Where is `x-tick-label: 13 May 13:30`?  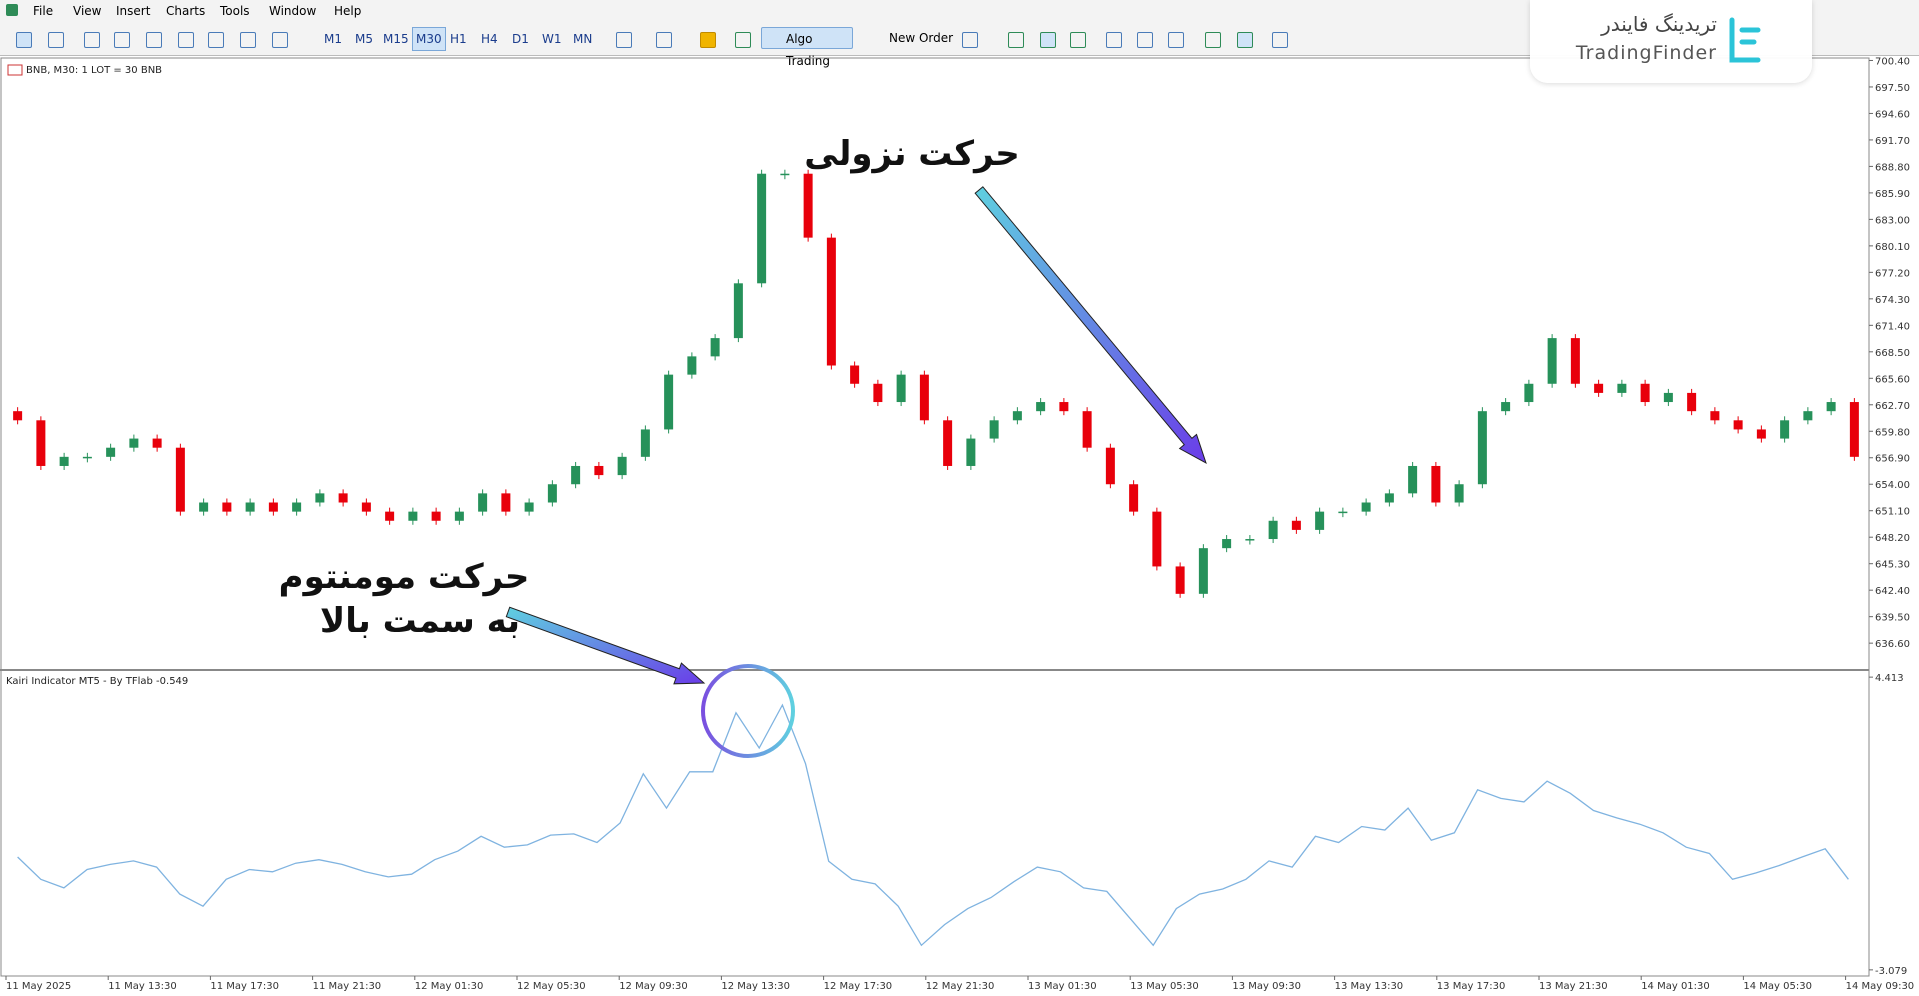 x-tick-label: 13 May 13:30 is located at coordinates (1369, 986).